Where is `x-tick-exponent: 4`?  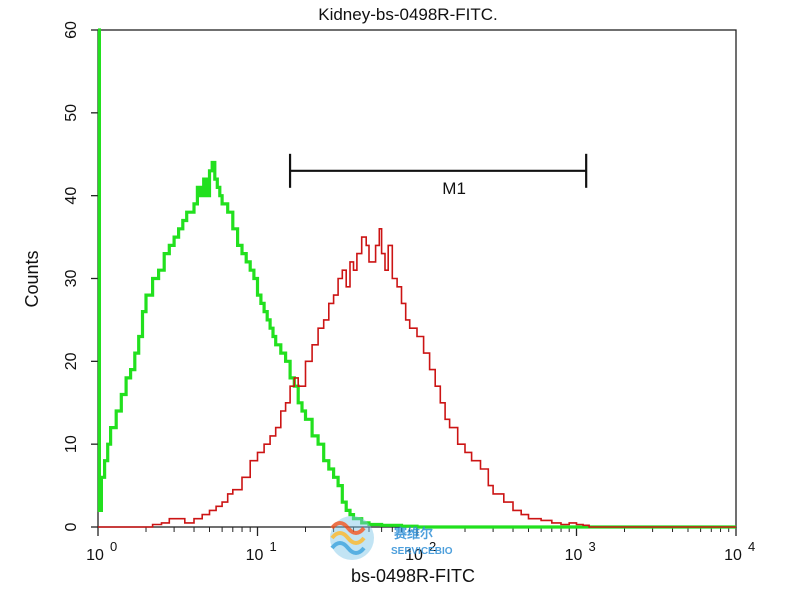 x-tick-exponent: 4 is located at coordinates (751, 546).